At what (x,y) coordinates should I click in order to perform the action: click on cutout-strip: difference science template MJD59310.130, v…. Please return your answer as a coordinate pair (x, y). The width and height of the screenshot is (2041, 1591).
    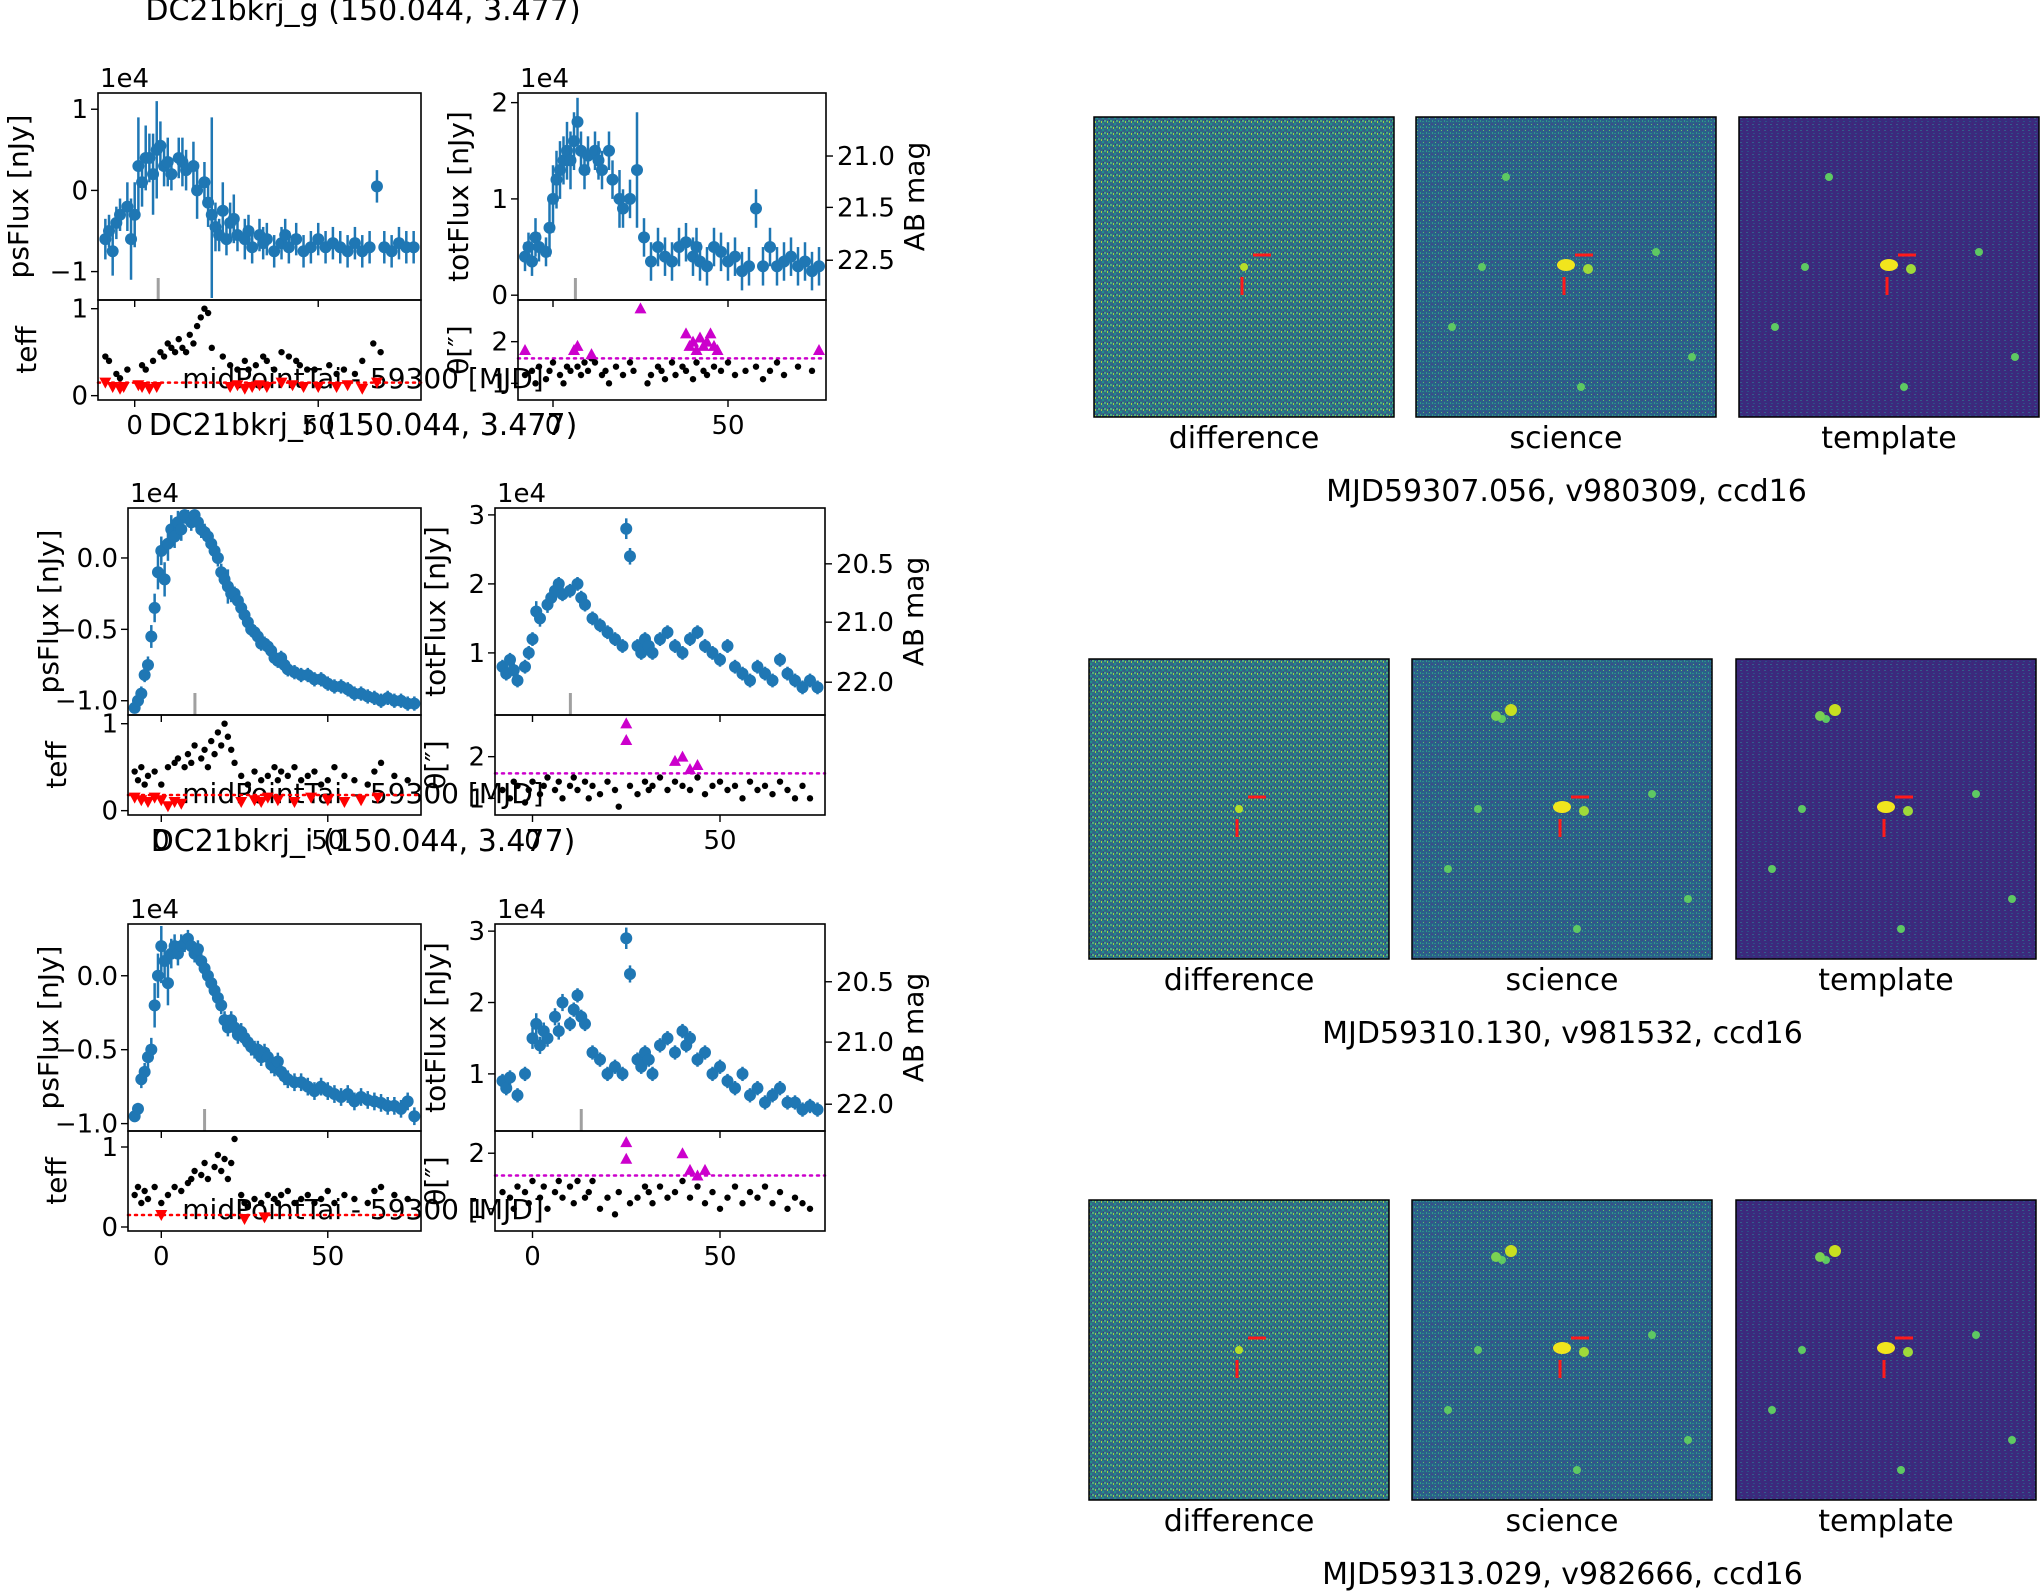
    Looking at the image, I should click on (1562, 854).